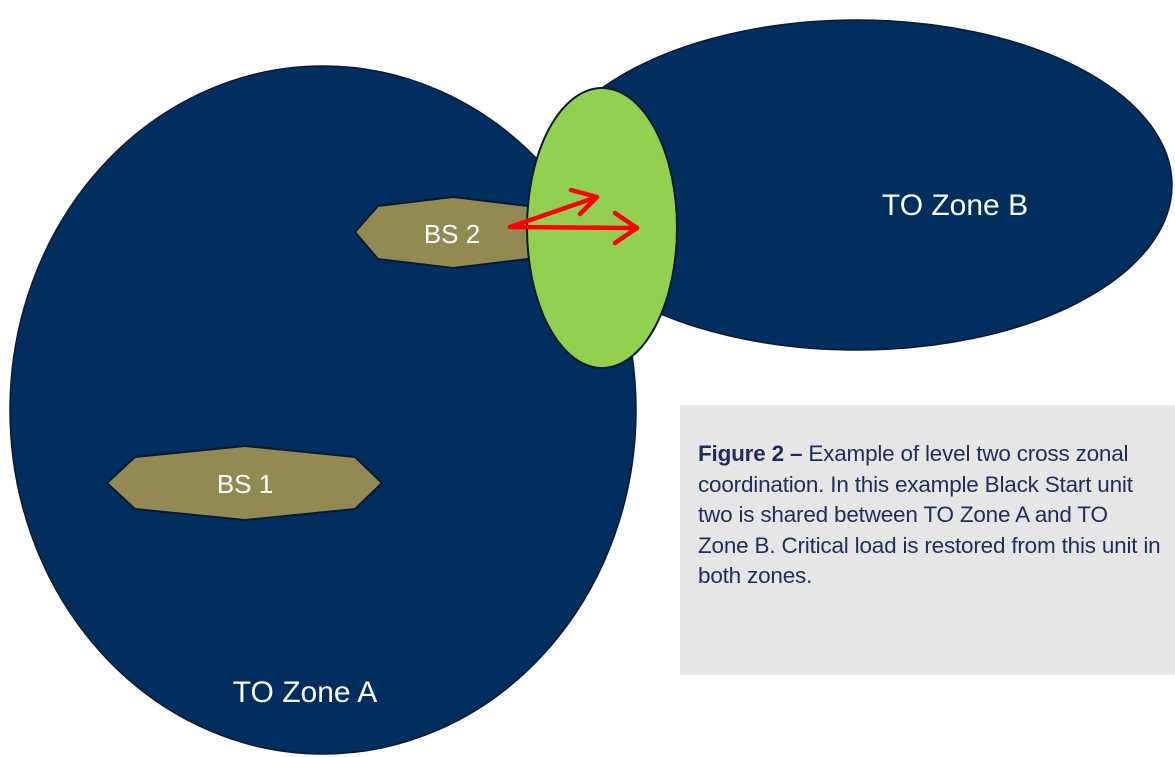  I want to click on figure-number: Figure 2 –, so click(750, 453).